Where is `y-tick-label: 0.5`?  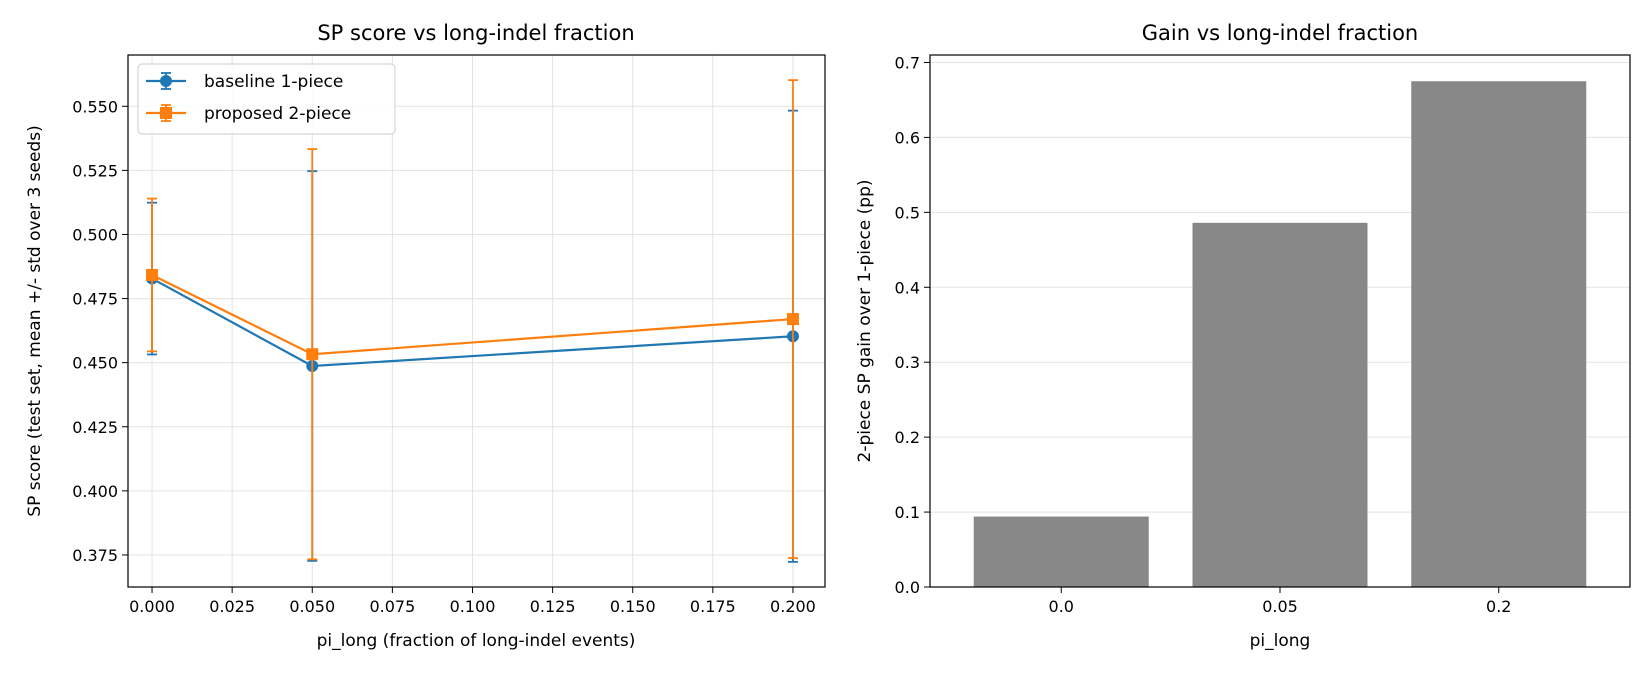 y-tick-label: 0.5 is located at coordinates (907, 212).